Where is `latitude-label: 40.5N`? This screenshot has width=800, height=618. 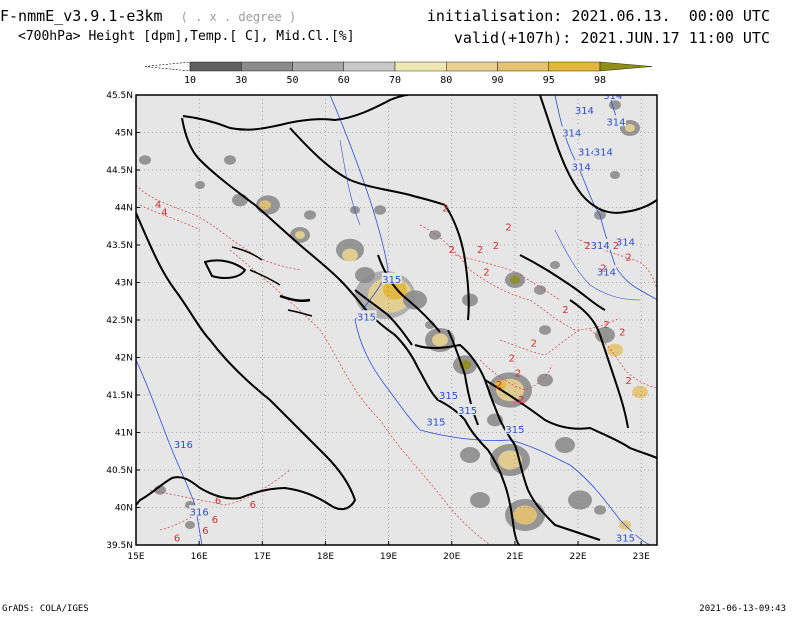 latitude-label: 40.5N is located at coordinates (119, 471).